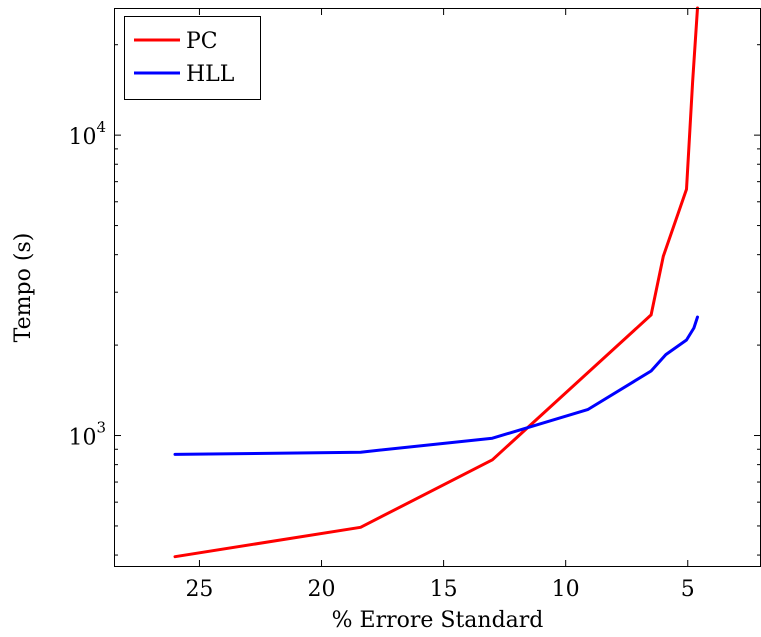  What do you see at coordinates (438, 620) in the screenshot?
I see `x-axis-title: % Errore Standard` at bounding box center [438, 620].